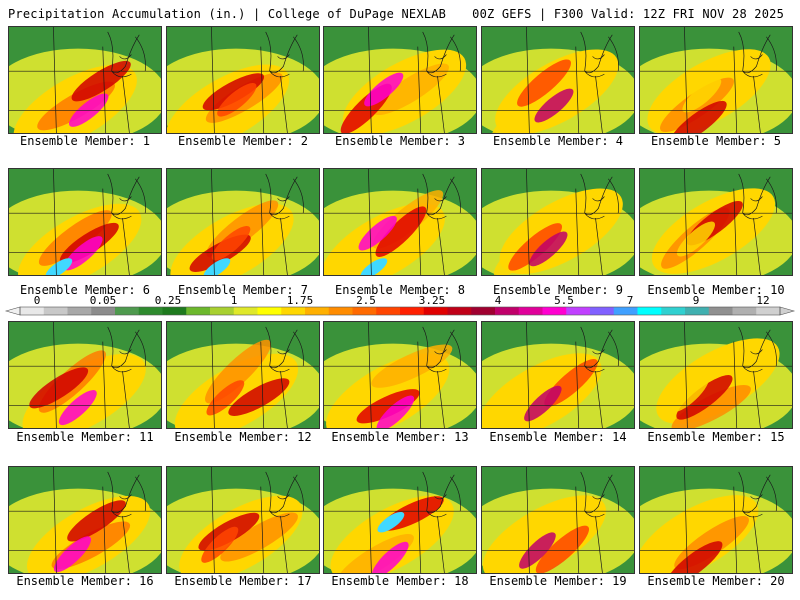 This screenshot has width=800, height=600. What do you see at coordinates (558, 141) in the screenshot?
I see `ensemble-member-label: Ensemble Member: 4` at bounding box center [558, 141].